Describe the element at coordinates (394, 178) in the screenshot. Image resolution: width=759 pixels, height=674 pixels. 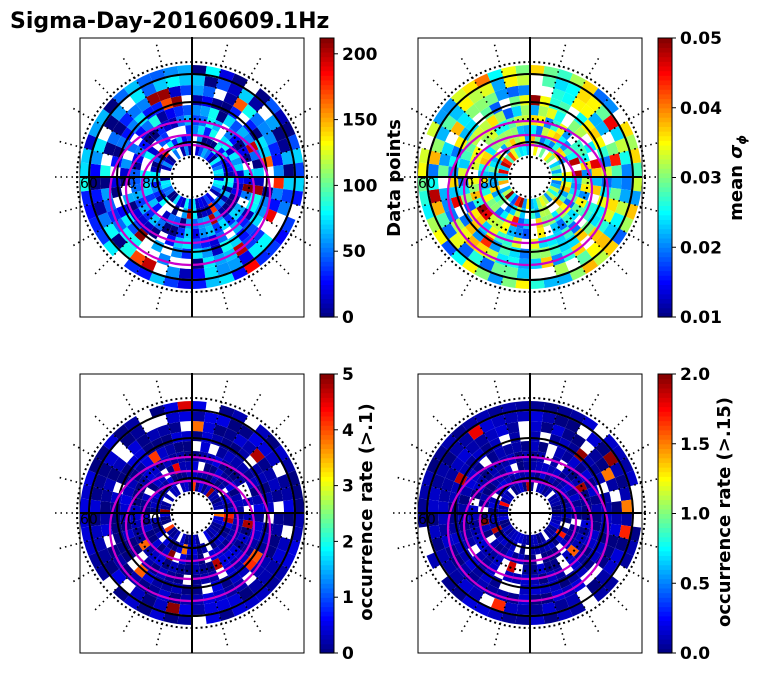
I see `colorbar-label: Data points` at that location.